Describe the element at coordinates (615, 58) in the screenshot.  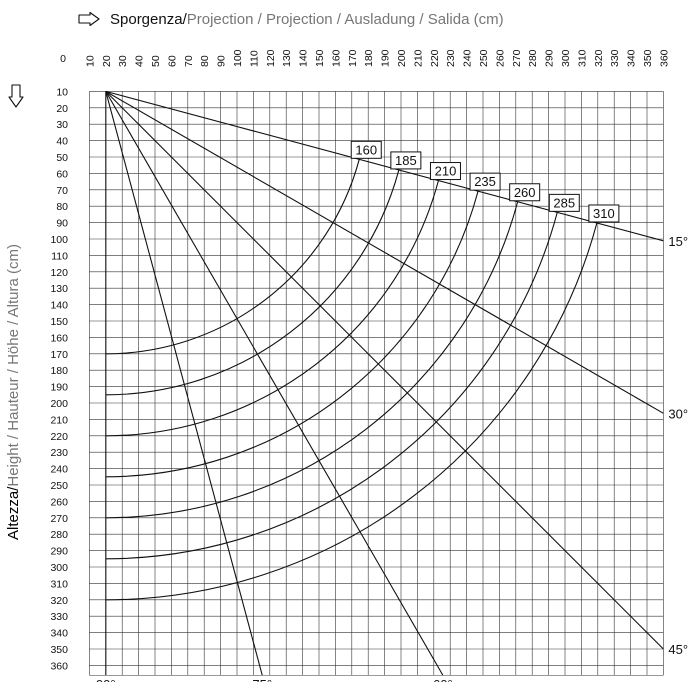
I see `x-tick-label: 330` at that location.